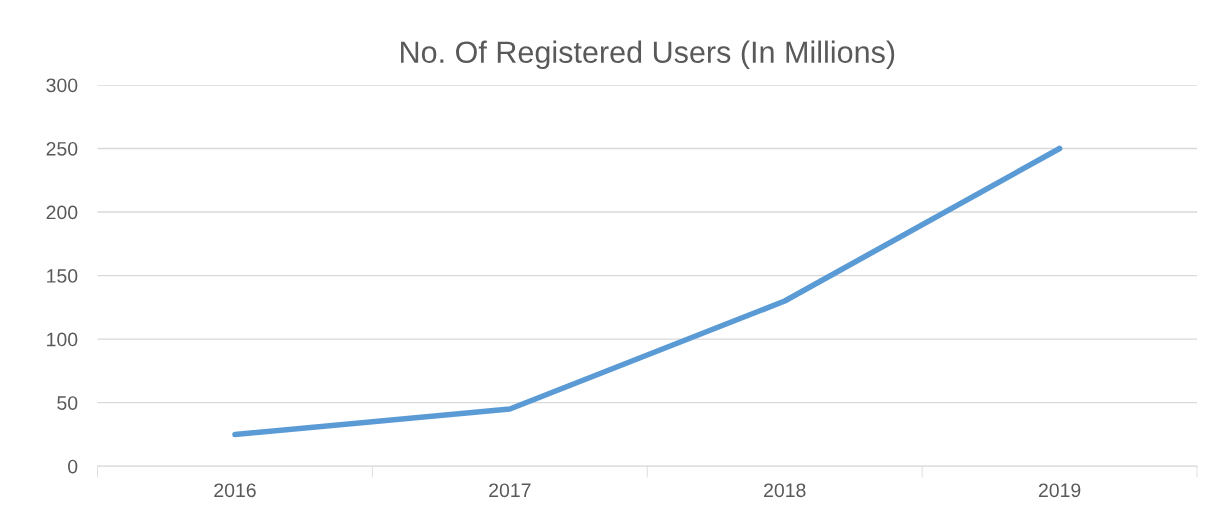 The height and width of the screenshot is (518, 1219). What do you see at coordinates (62, 276) in the screenshot?
I see `y-tick-label: 150` at bounding box center [62, 276].